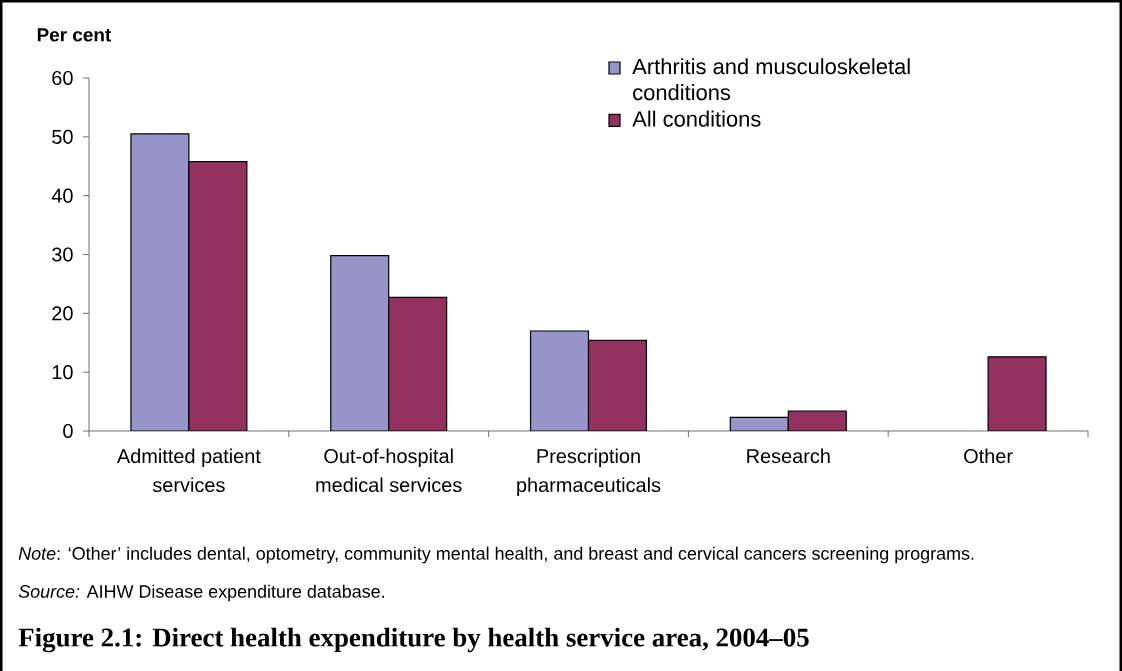 This screenshot has width=1122, height=671. Describe the element at coordinates (62, 78) in the screenshot. I see `y-tick-label: 60` at that location.